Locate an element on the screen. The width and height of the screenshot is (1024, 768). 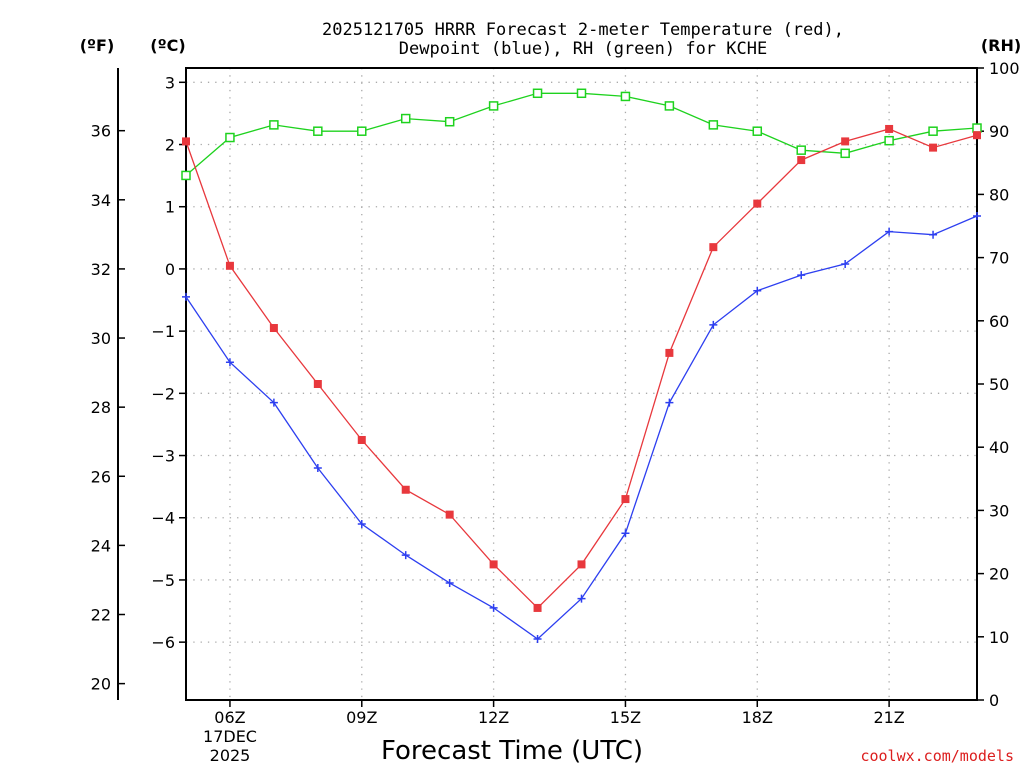
celsius-tick-label: −2 is located at coordinates (163, 393).